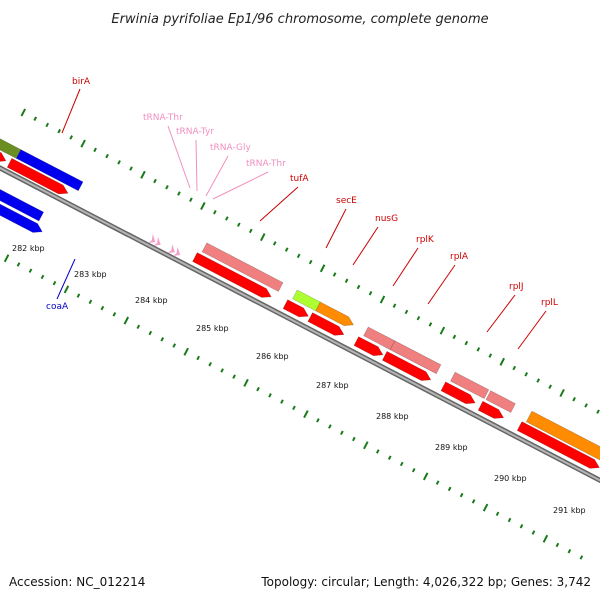 The height and width of the screenshot is (600, 600). I want to click on cds-rplA-block, so click(406, 365).